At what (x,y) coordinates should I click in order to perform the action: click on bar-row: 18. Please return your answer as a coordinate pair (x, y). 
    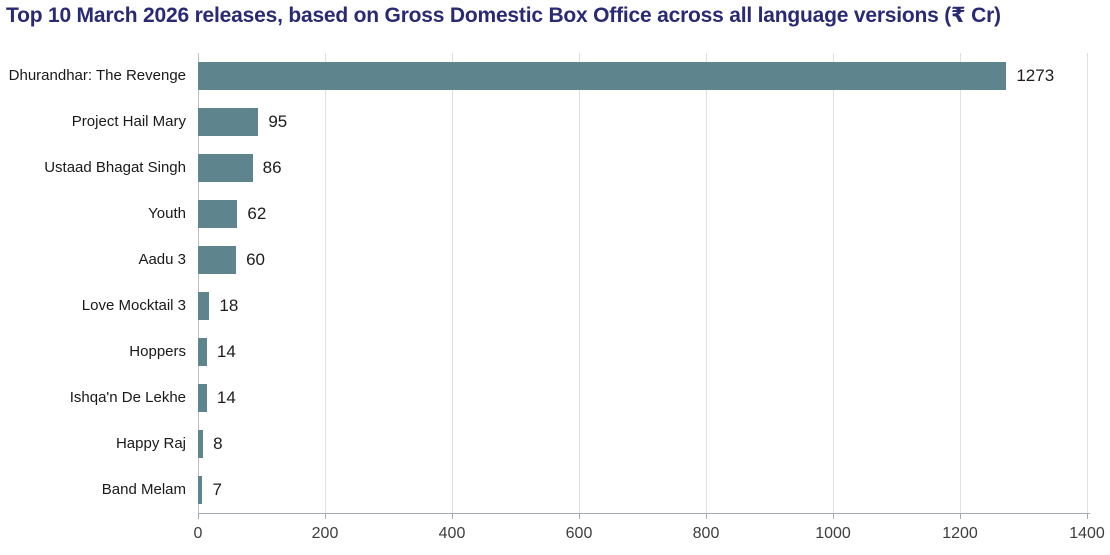
    Looking at the image, I should click on (642, 306).